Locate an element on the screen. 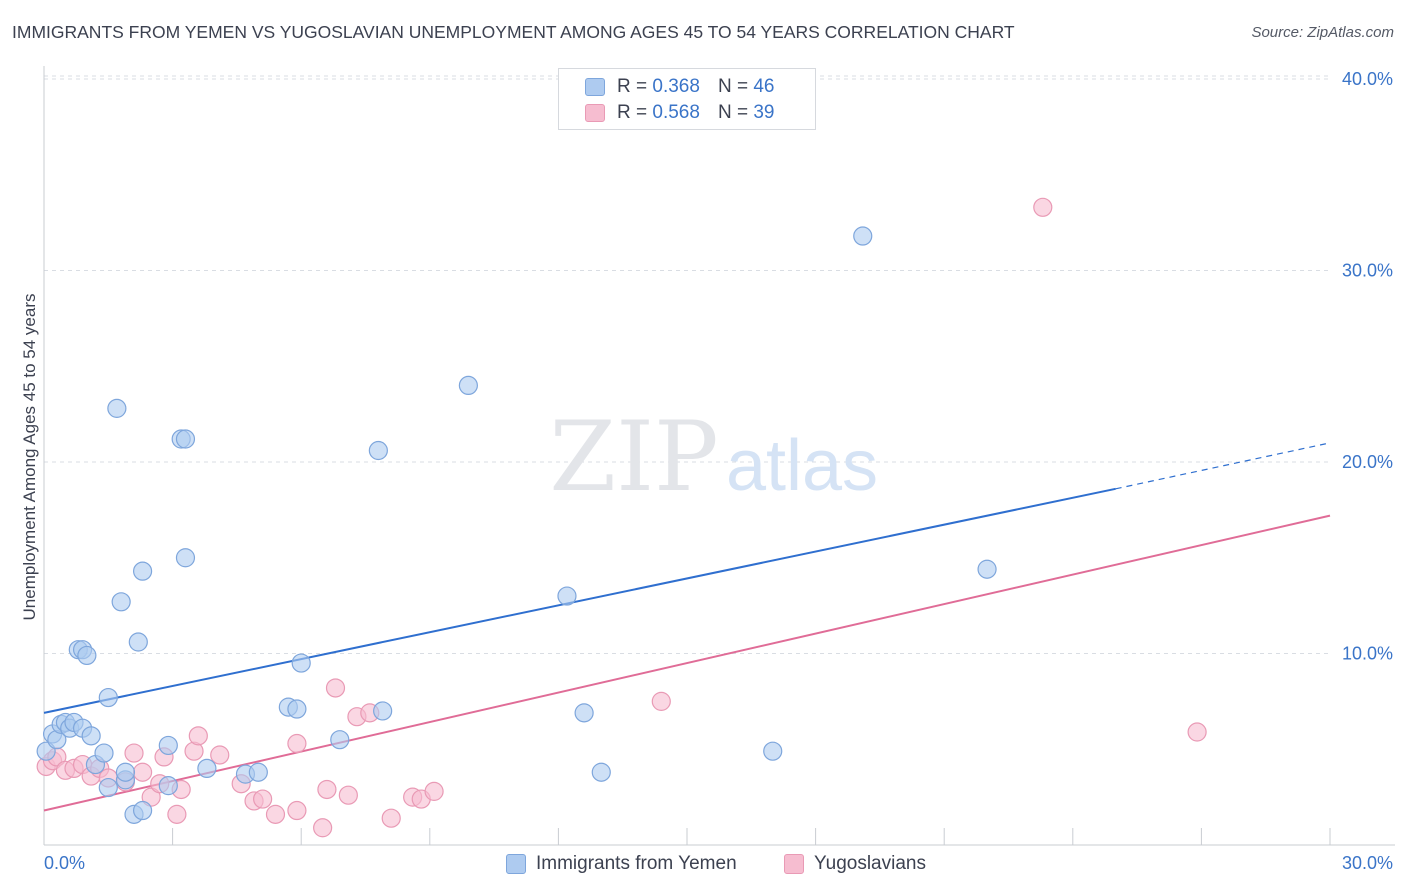 This screenshot has height=892, width=1406. x-tick-label: 30.0% is located at coordinates (1367, 863).